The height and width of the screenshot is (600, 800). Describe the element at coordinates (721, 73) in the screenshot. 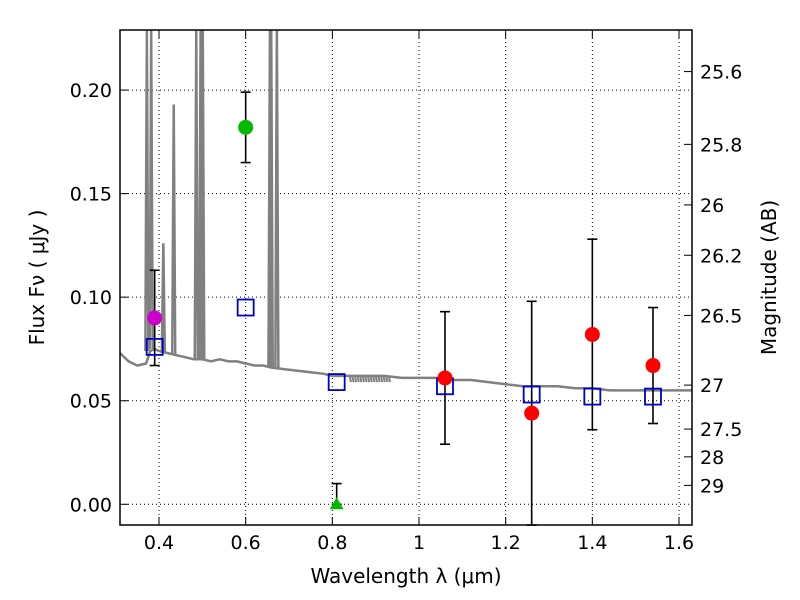

I see `right-tick-label: 25.6` at that location.